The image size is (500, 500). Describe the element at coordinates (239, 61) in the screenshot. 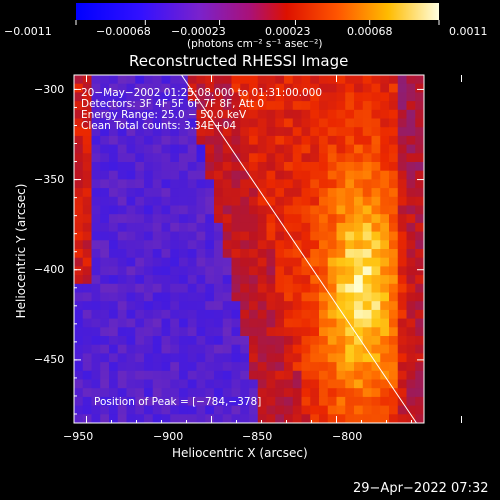

I see `chart-title: Reconstructed RHESSI Image` at that location.